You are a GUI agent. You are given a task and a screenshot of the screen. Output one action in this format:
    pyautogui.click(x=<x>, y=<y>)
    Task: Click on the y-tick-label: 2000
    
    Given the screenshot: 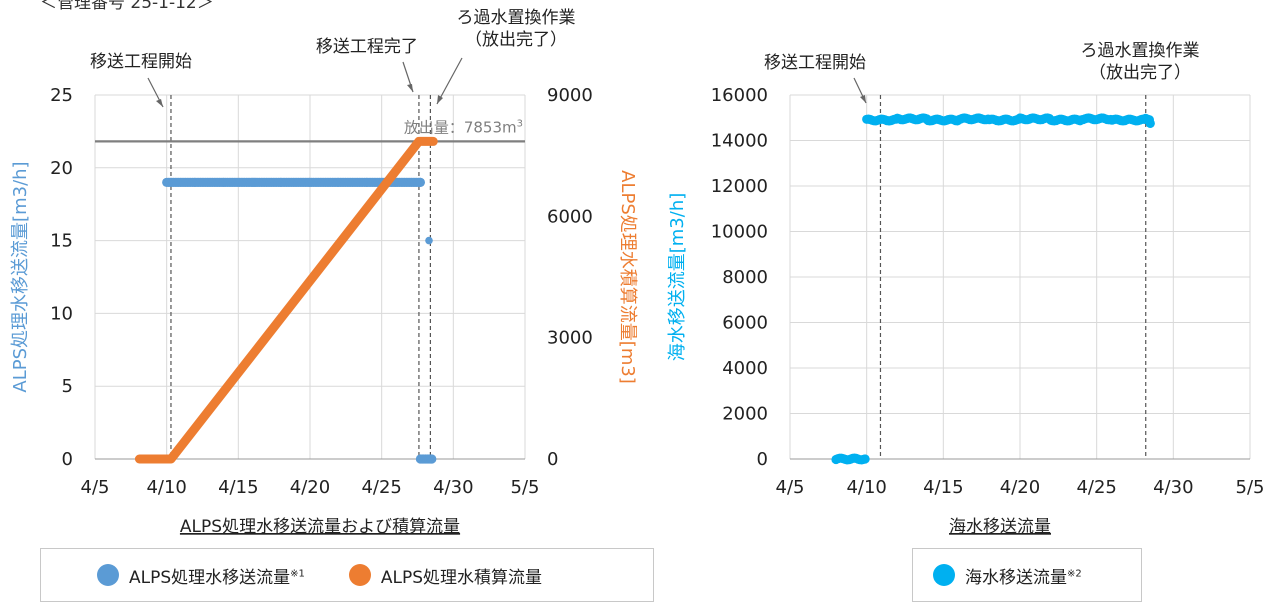 What is the action you would take?
    pyautogui.click(x=745, y=414)
    